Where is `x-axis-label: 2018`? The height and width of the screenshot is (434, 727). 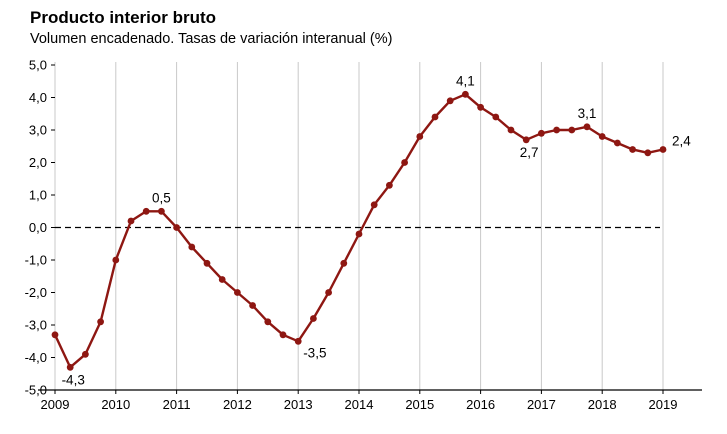
x-axis-label: 2018 is located at coordinates (602, 404).